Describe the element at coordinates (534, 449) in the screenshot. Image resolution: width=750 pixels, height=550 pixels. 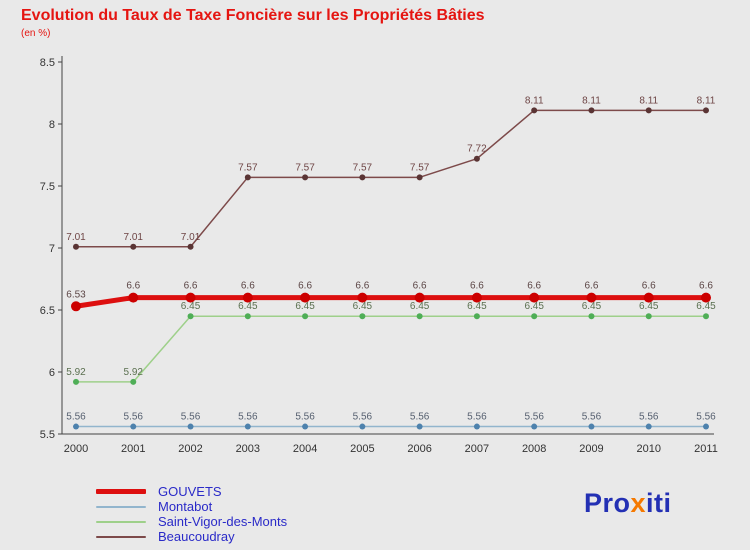
I see `x-tick-label: 2008` at that location.